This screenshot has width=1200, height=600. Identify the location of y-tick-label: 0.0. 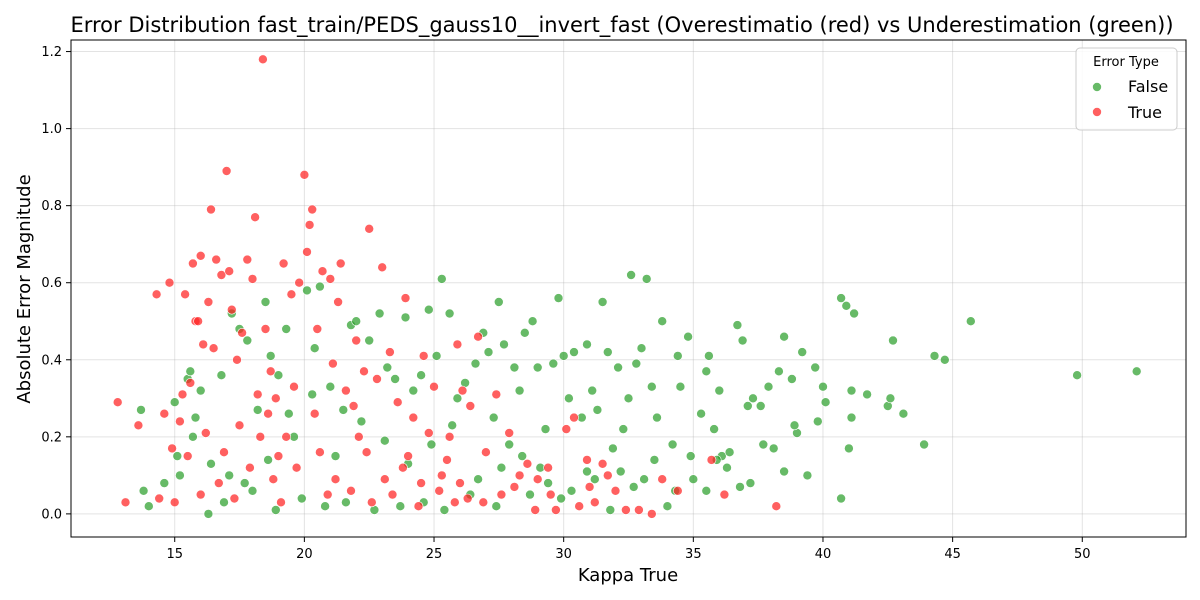
(51, 514).